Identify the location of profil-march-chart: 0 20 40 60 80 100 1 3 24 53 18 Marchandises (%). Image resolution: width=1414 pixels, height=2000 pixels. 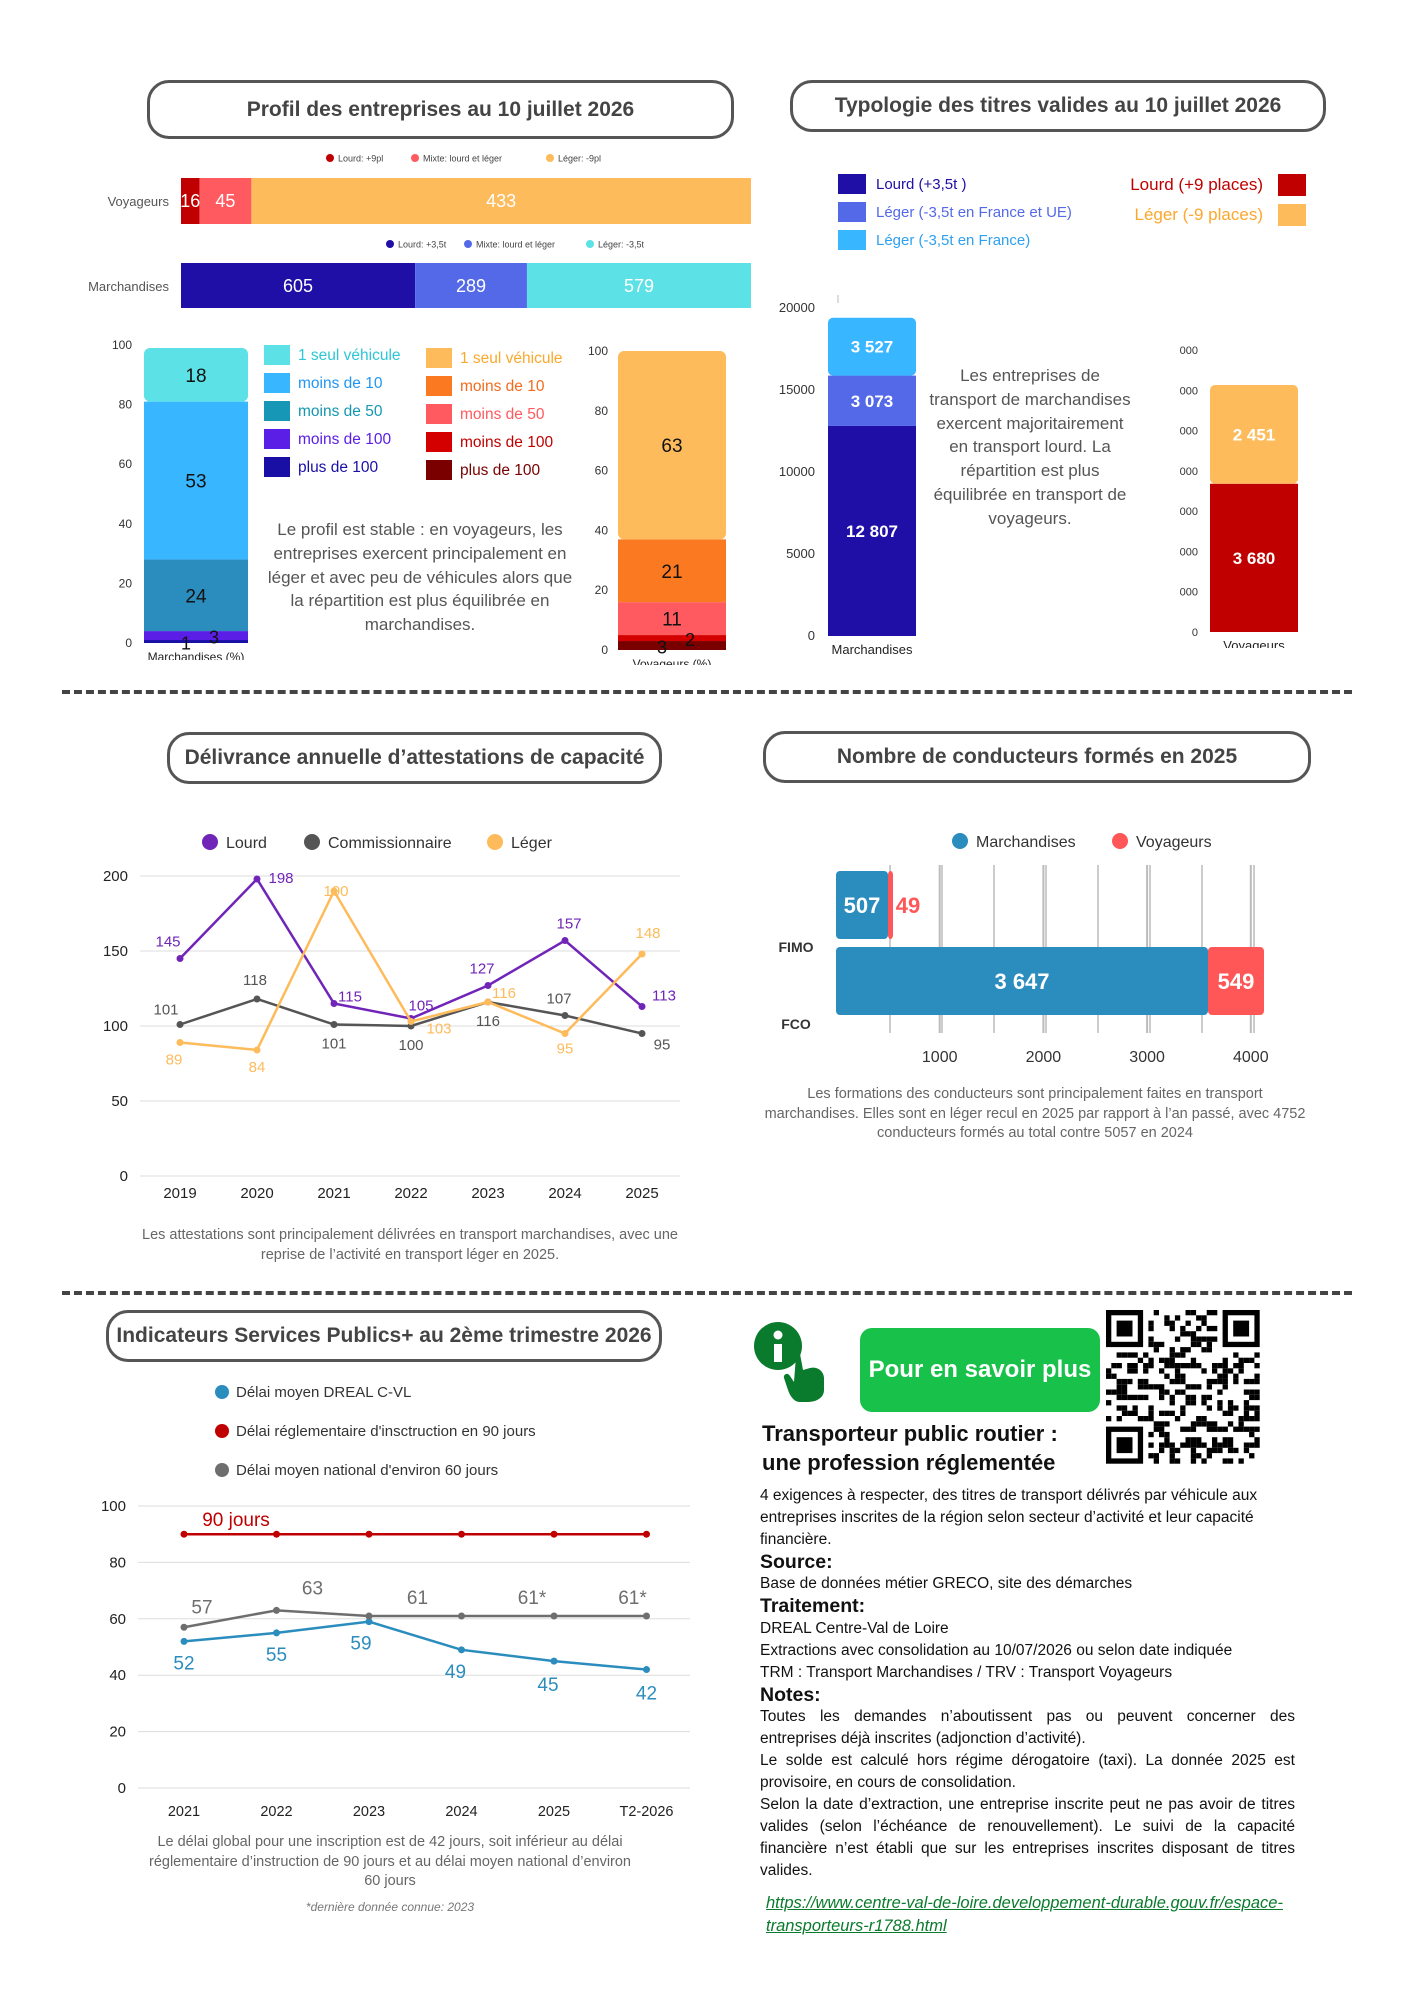
(180, 499).